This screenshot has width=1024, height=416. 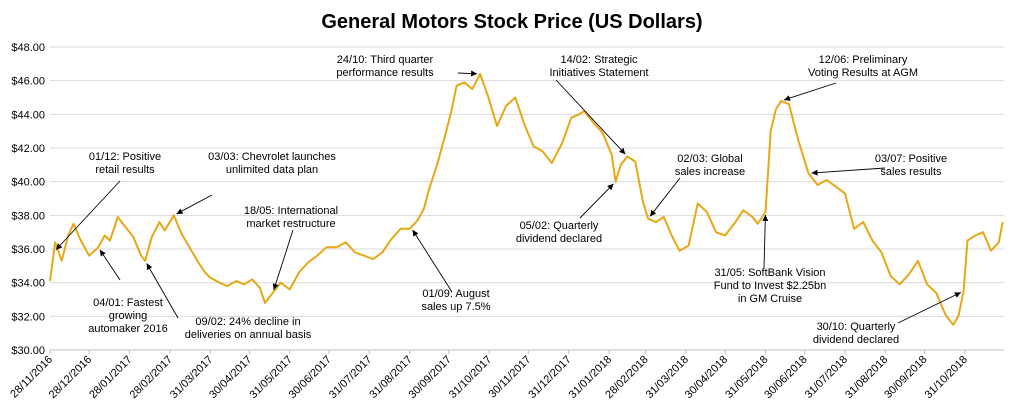 What do you see at coordinates (272, 170) in the screenshot?
I see `annotation-text: unlimited data plan` at bounding box center [272, 170].